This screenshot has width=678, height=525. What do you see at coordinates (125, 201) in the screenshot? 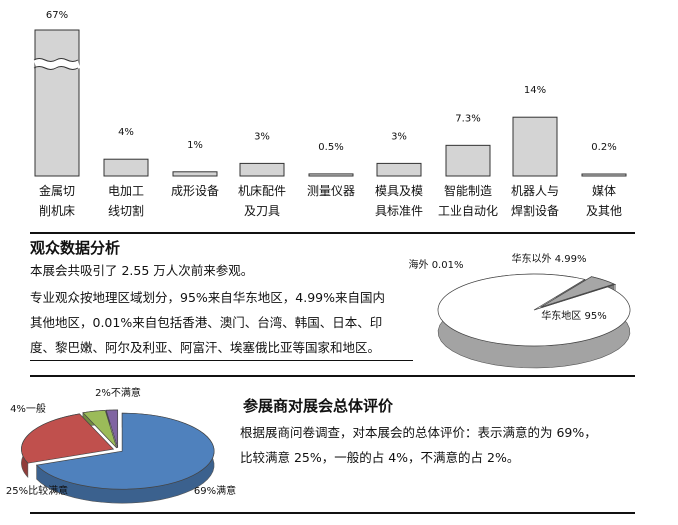
I see `bar-category-label: 电加工 线切割` at bounding box center [125, 201].